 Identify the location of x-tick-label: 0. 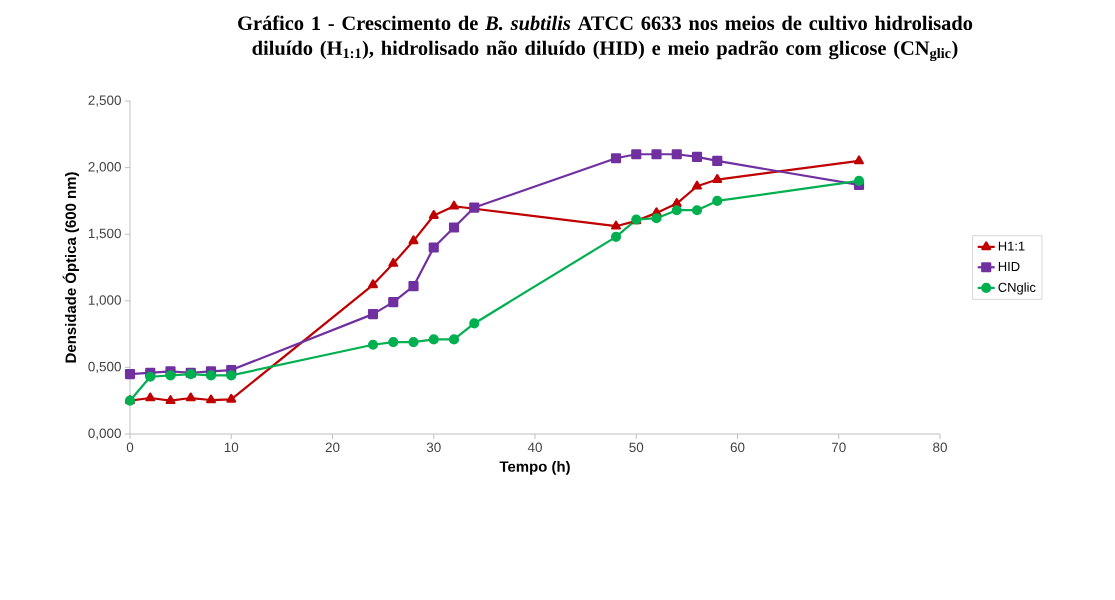
(130, 447).